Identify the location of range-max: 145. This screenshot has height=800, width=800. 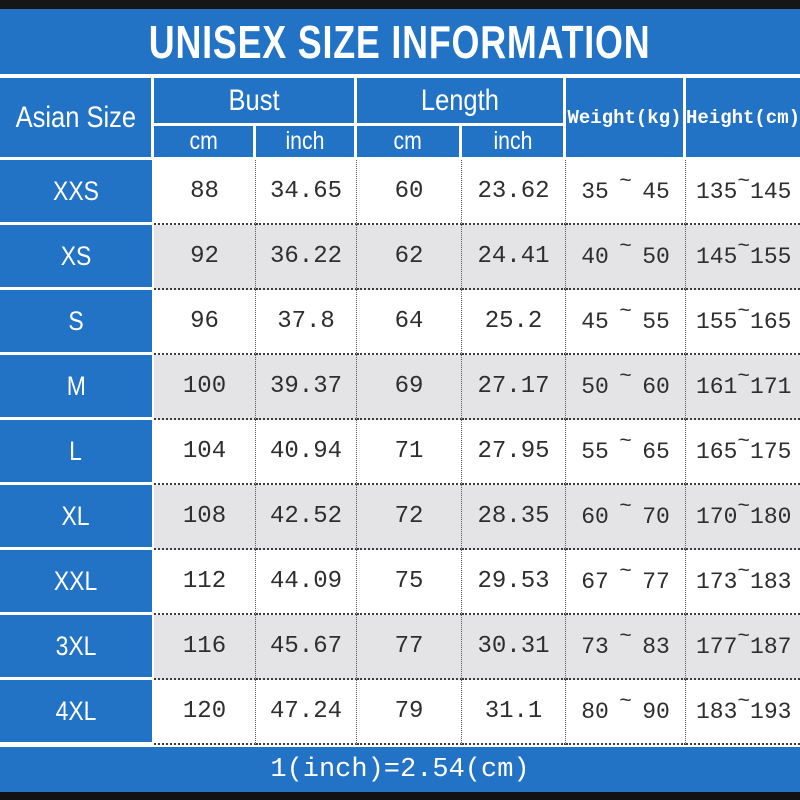
(771, 191).